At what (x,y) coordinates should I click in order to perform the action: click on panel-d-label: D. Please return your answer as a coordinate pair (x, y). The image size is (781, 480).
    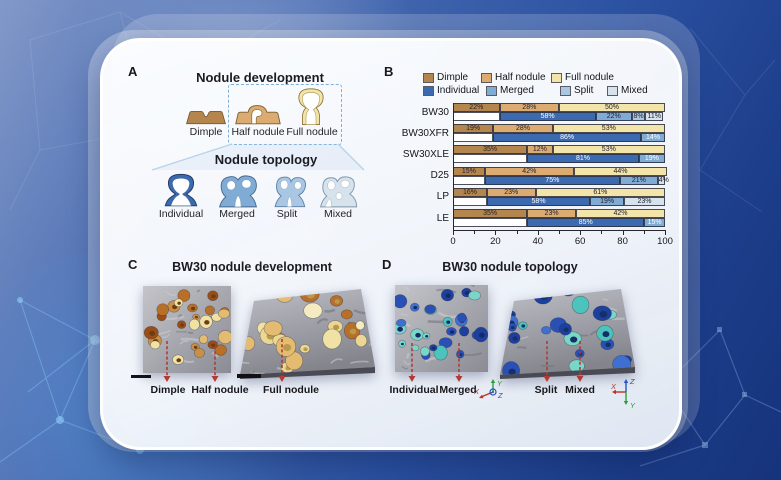
    Looking at the image, I should click on (387, 264).